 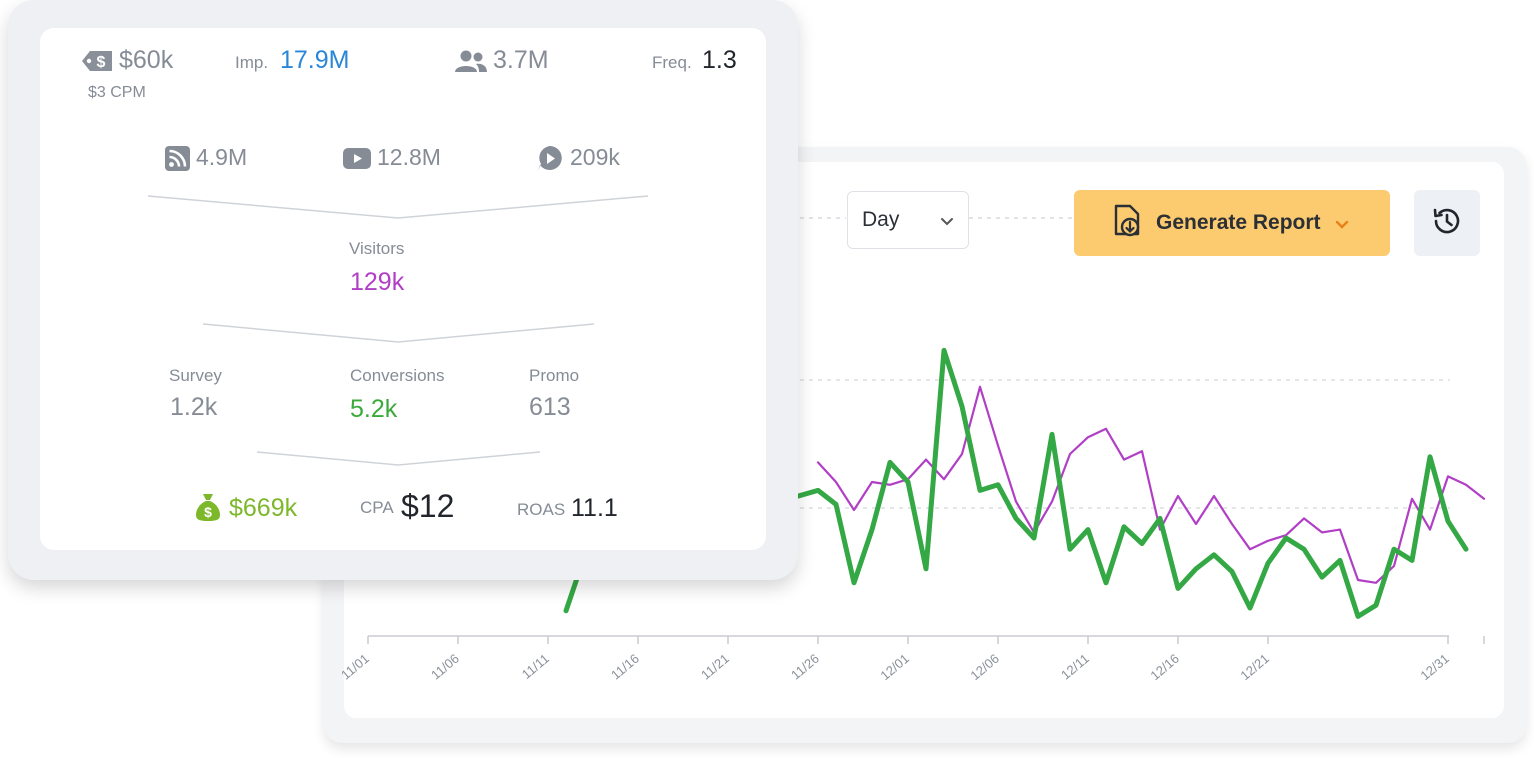 What do you see at coordinates (672, 62) in the screenshot?
I see `frequency-label: Freq.` at bounding box center [672, 62].